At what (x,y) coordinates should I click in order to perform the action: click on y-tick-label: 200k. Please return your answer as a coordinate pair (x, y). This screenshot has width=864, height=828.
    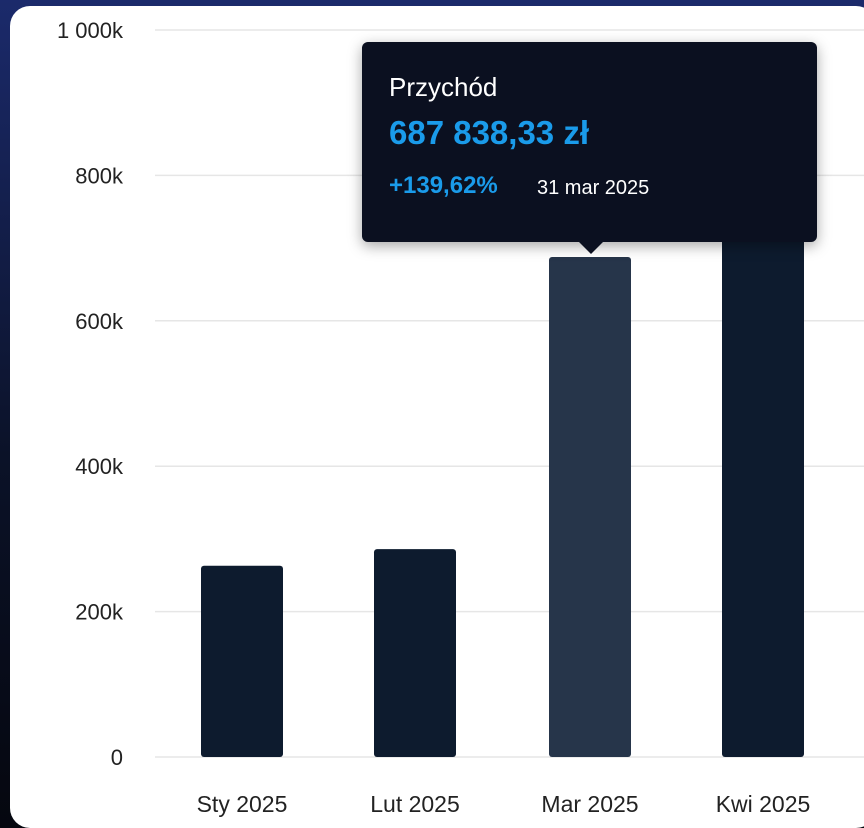
    Looking at the image, I should click on (99, 612).